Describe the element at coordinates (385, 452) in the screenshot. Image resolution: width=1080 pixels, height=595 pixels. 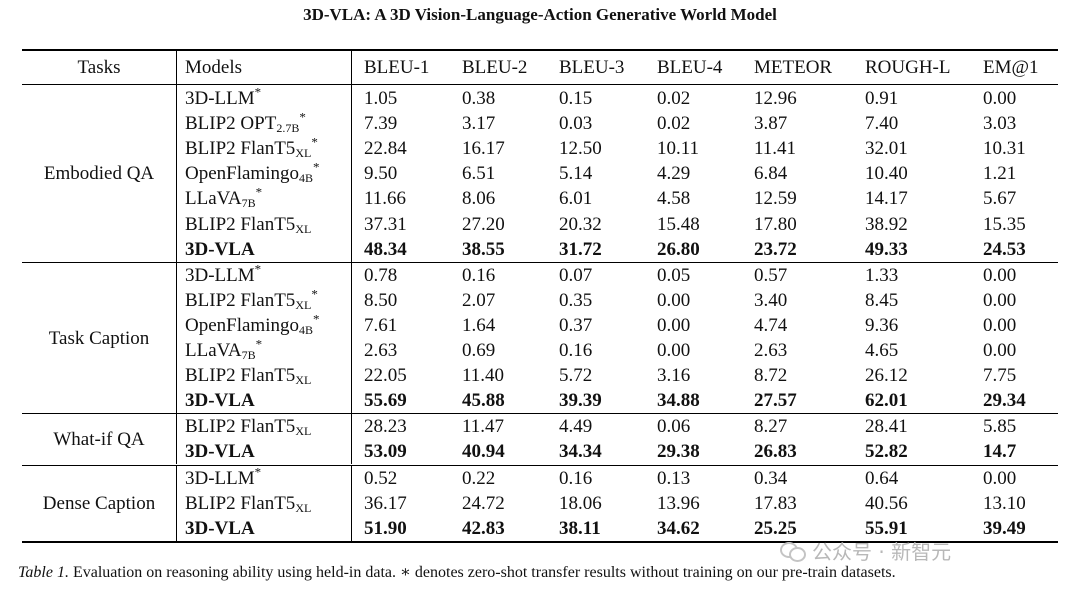
I see `metric-value: 53.09` at that location.